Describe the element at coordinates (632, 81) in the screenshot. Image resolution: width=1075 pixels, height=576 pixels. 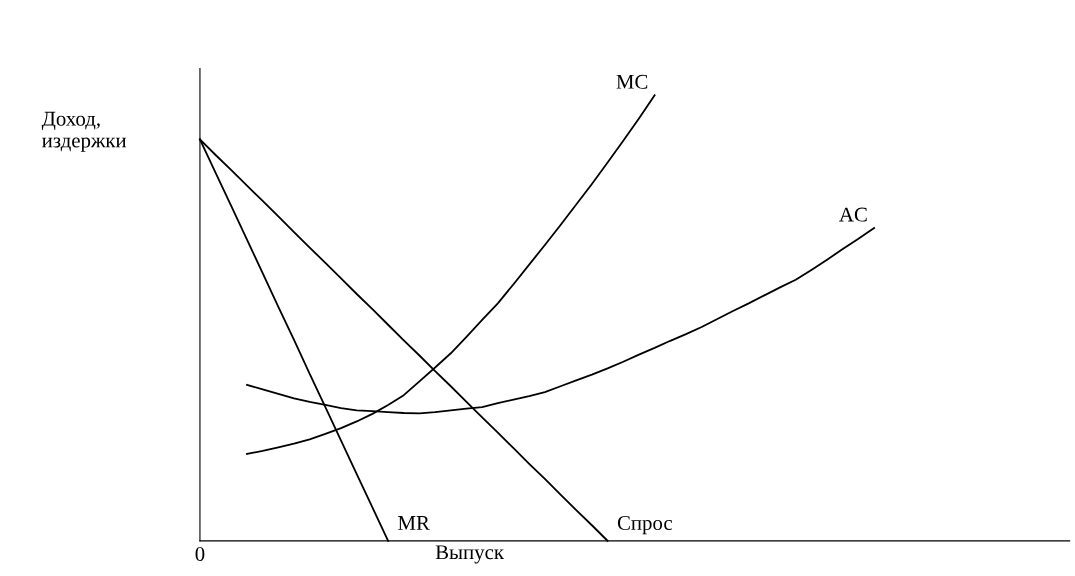
I see `series-label: MC` at that location.